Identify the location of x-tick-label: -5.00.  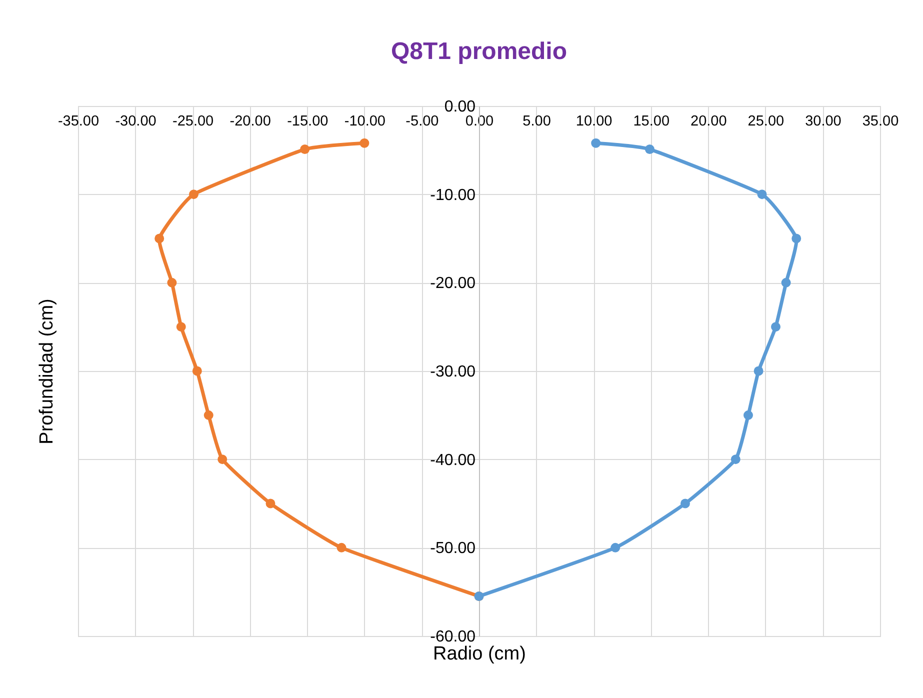
(422, 122).